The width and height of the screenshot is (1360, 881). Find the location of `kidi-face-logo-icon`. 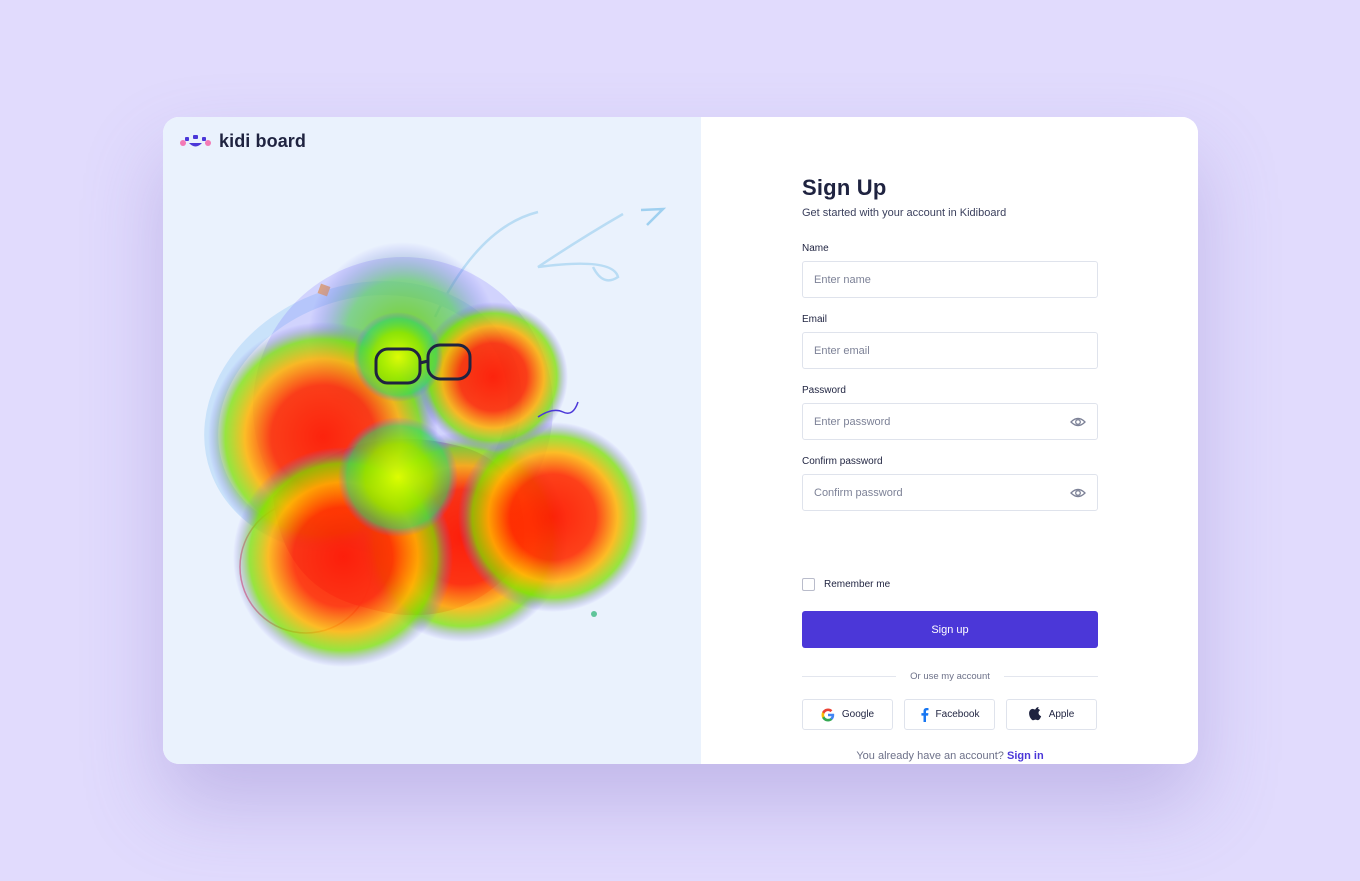

kidi-face-logo-icon is located at coordinates (195, 140).